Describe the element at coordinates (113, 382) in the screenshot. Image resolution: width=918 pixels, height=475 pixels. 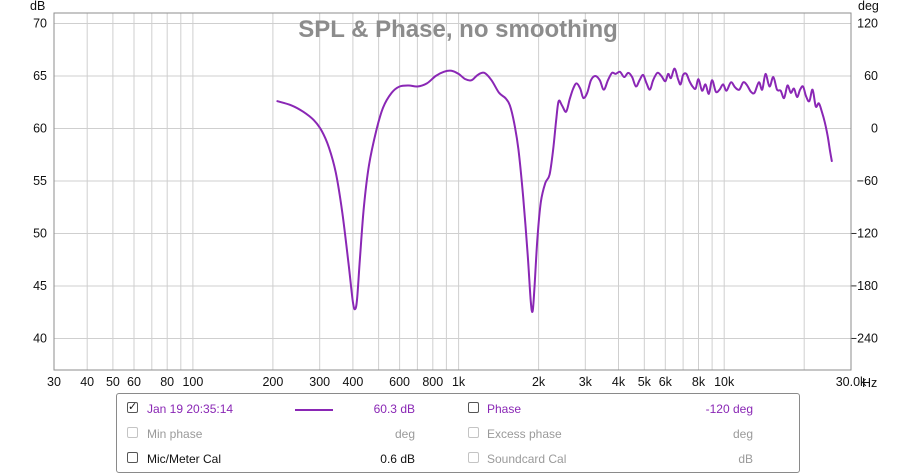
I see `x-tick-label: 50` at that location.